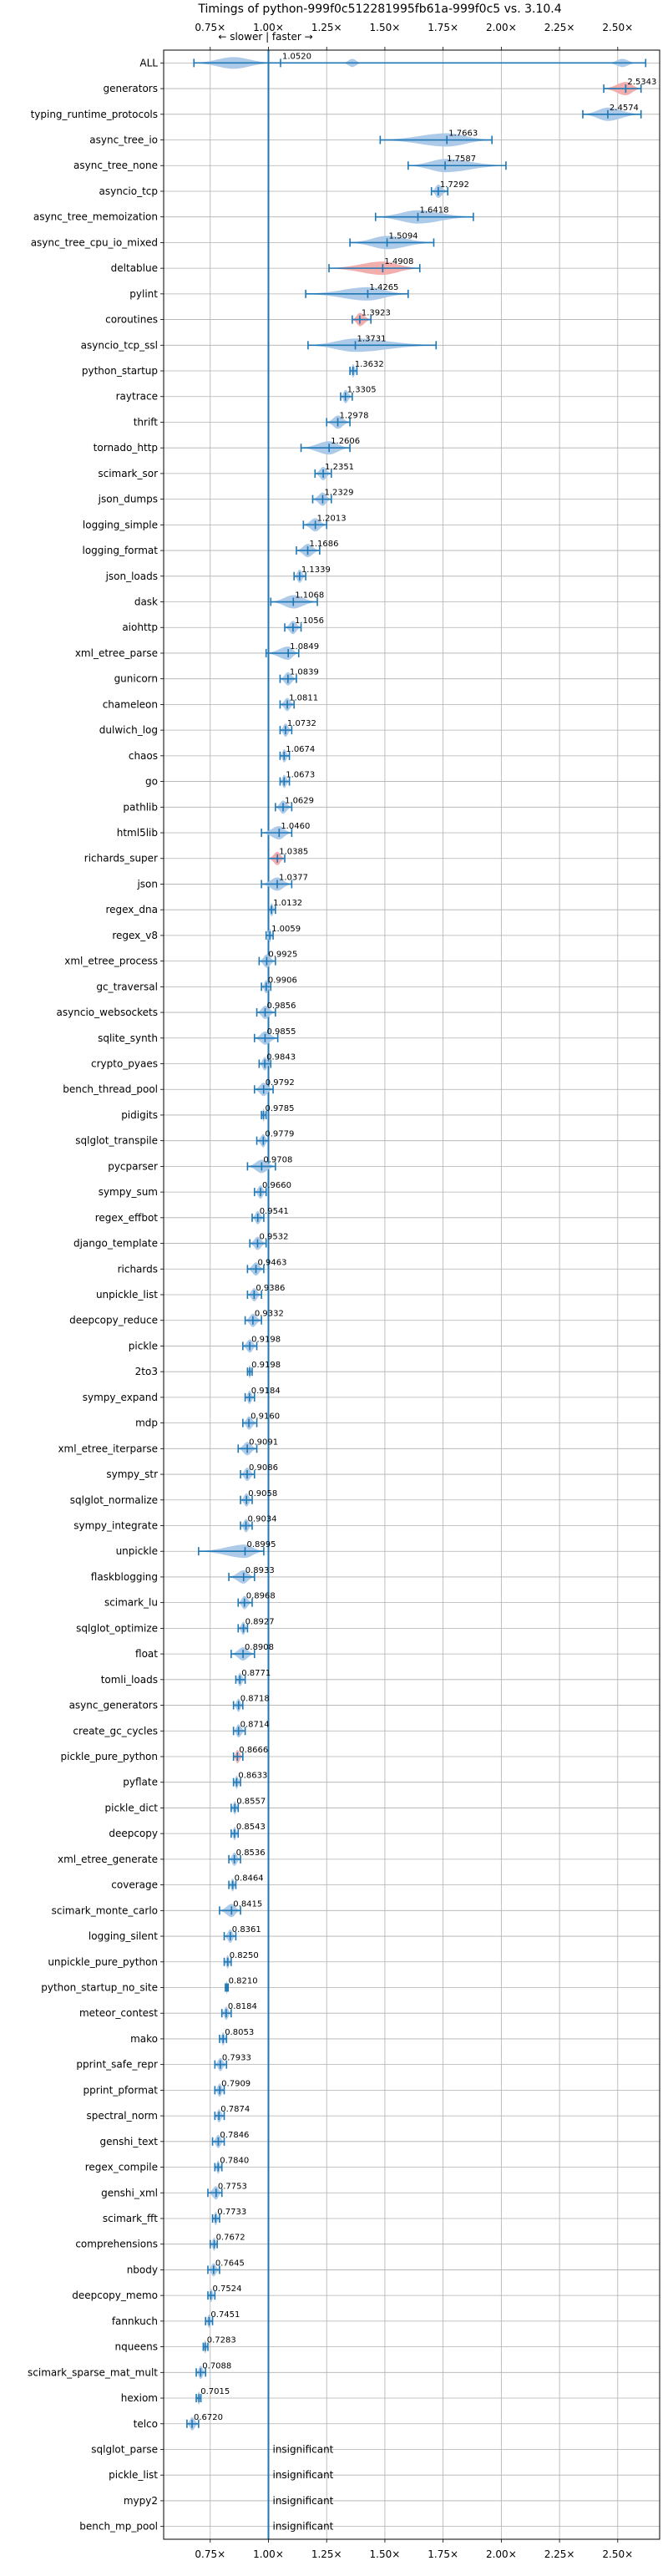  Describe the element at coordinates (247, 1904) in the screenshot. I see `median-value-label: 0.8415` at that location.